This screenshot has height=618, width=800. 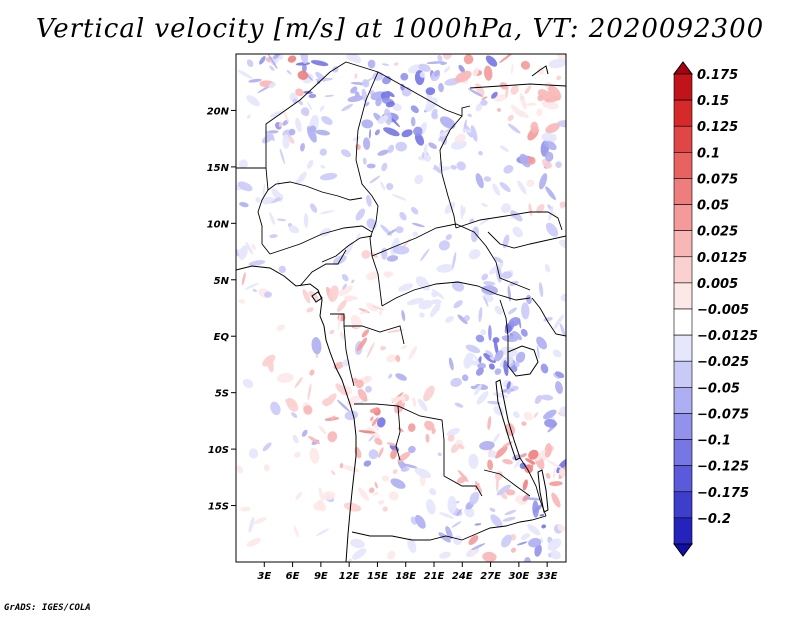 What do you see at coordinates (218, 450) in the screenshot?
I see `lat-tick-label: 10S` at bounding box center [218, 450].